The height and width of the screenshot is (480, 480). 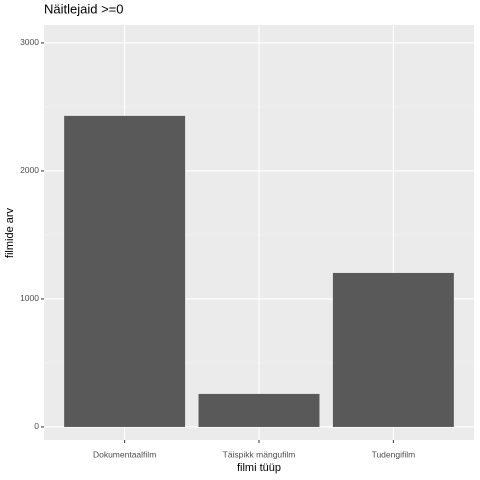 What do you see at coordinates (394, 454) in the screenshot?
I see `x-tick-label: Tudengifilm` at bounding box center [394, 454].